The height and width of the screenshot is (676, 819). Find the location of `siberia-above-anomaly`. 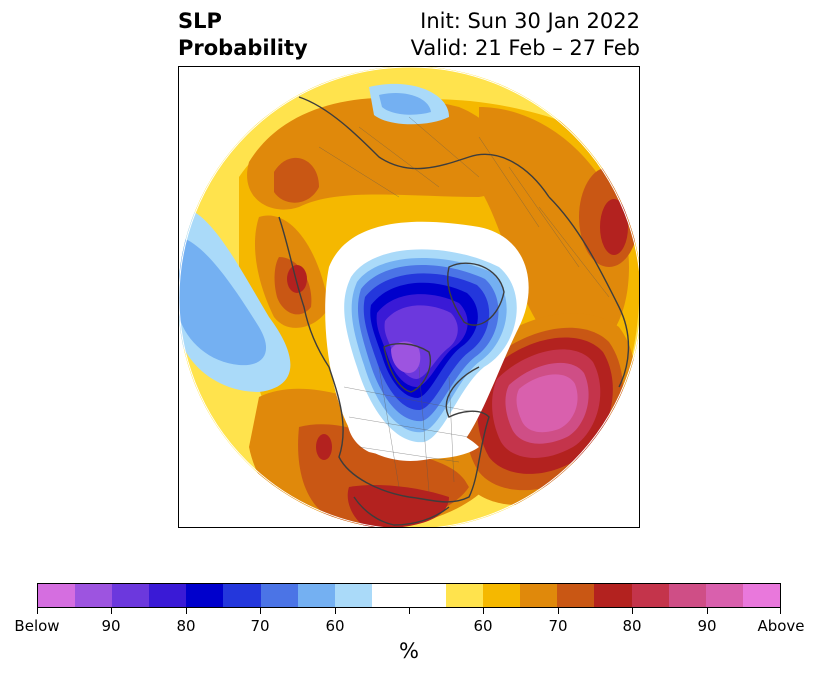

siberia-above-anomaly is located at coordinates (554, 230).